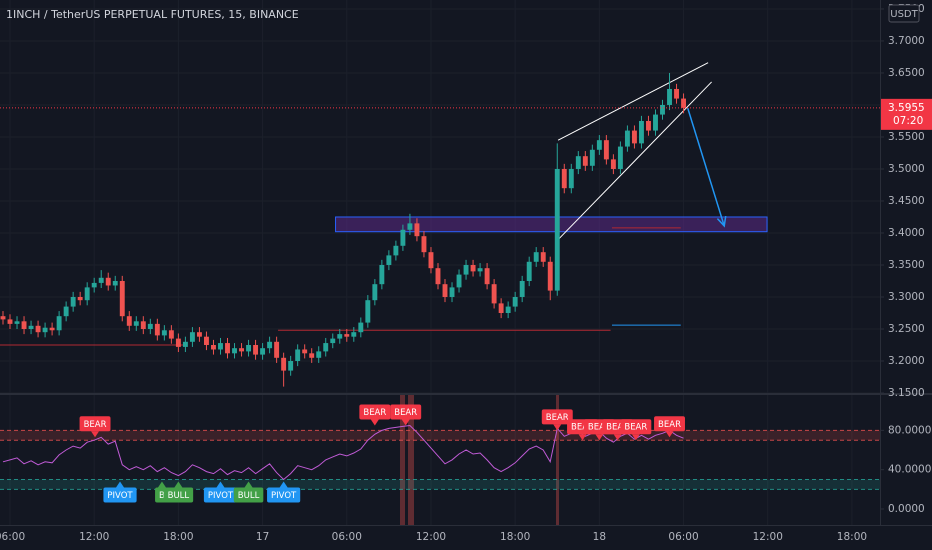 This screenshot has height=550, width=932. What do you see at coordinates (721, 221) in the screenshot?
I see `arrow-head` at bounding box center [721, 221].